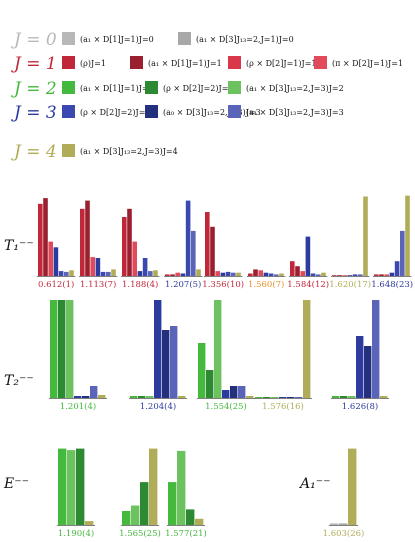 Image resolution: width=415 pixels, height=542 pixels. Describe the element at coordinates (140, 249) in the screenshot. I see `bar-group: 1.188(4)` at that location.